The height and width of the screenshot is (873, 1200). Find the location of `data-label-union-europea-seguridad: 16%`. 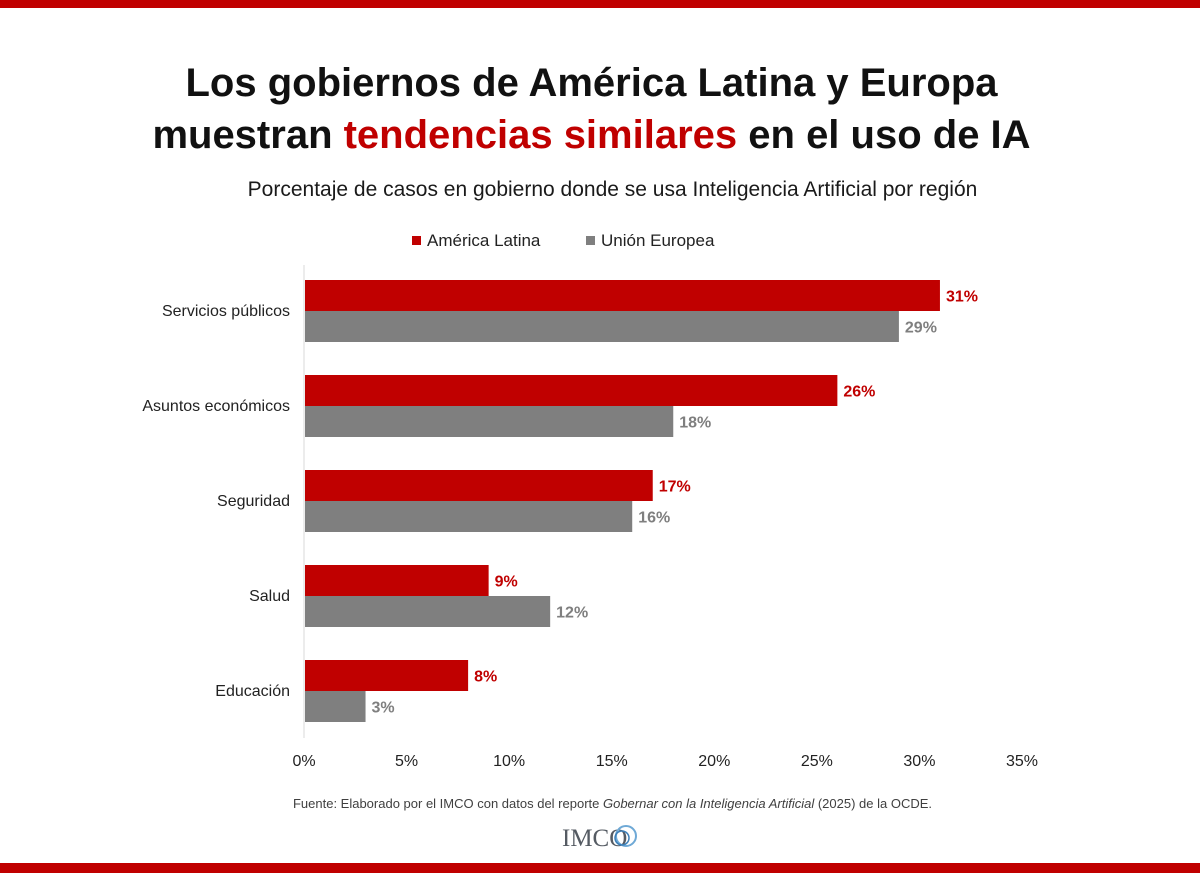

data-label-union-europea-seguridad: 16% is located at coordinates (654, 518).